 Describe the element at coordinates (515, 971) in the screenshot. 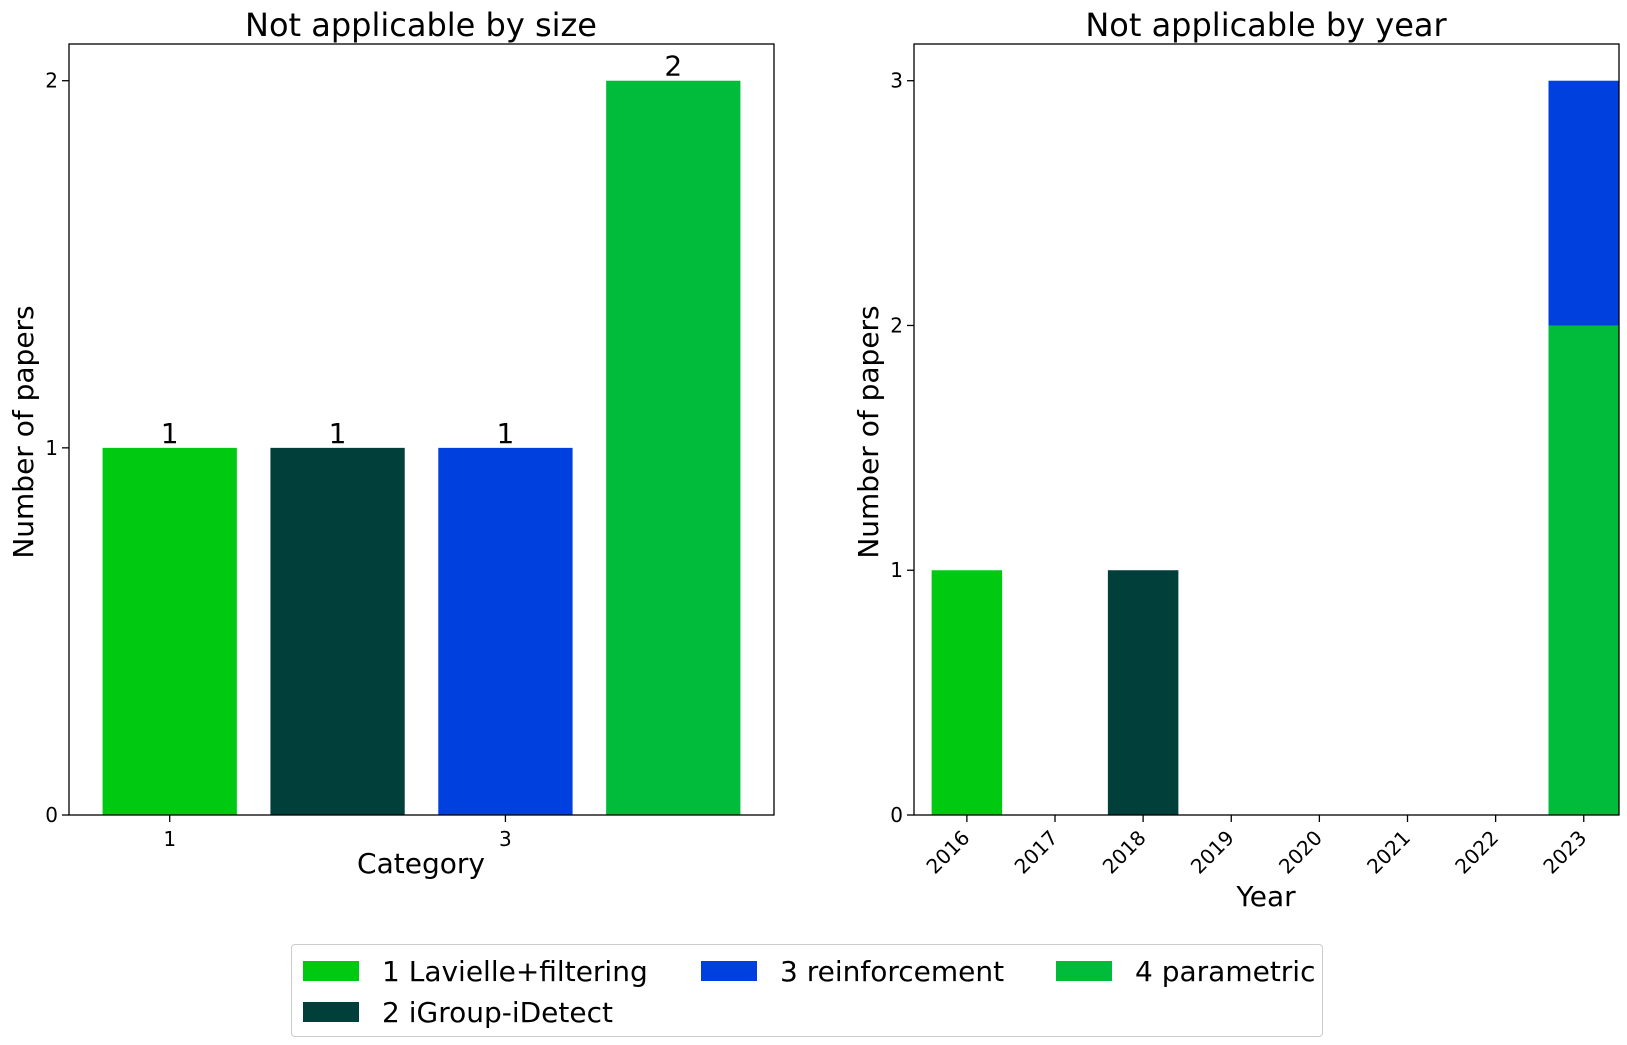

I see `legend-label-lavielle: 1 Lavielle+filtering` at that location.